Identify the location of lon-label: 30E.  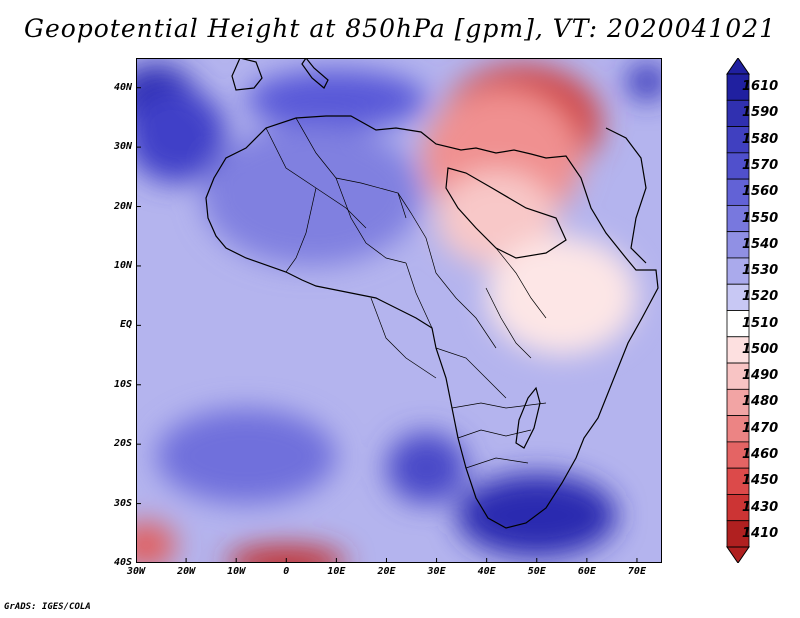
(436, 571).